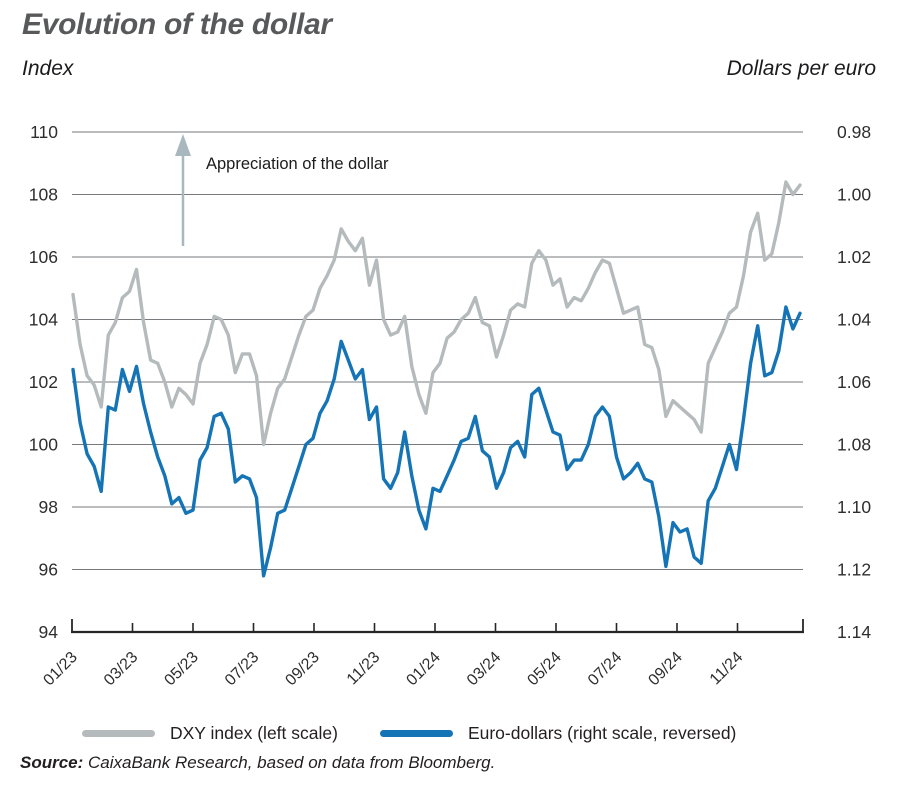 This screenshot has width=900, height=792. I want to click on source-prefix: Source:, so click(52, 762).